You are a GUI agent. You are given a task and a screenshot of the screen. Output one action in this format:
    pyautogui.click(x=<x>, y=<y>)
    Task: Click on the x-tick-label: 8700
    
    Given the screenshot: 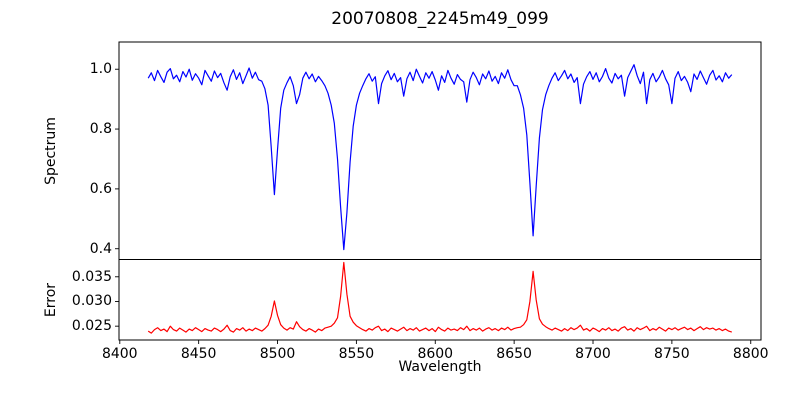 What is the action you would take?
    pyautogui.click(x=593, y=354)
    